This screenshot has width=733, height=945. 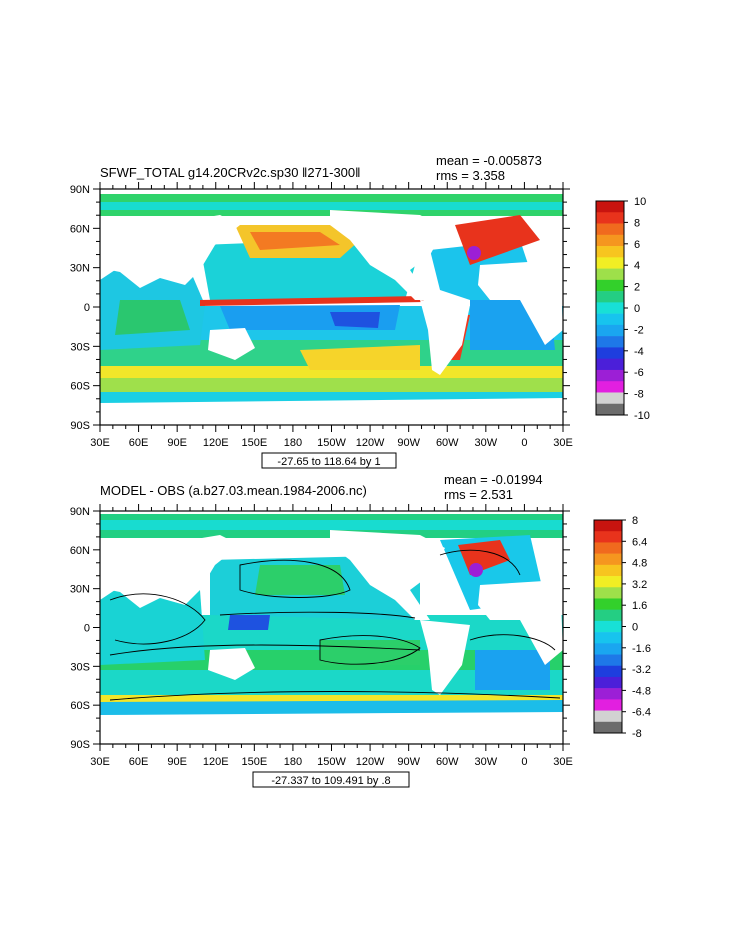 I want to click on colorbar-label: -10, so click(x=642, y=416).